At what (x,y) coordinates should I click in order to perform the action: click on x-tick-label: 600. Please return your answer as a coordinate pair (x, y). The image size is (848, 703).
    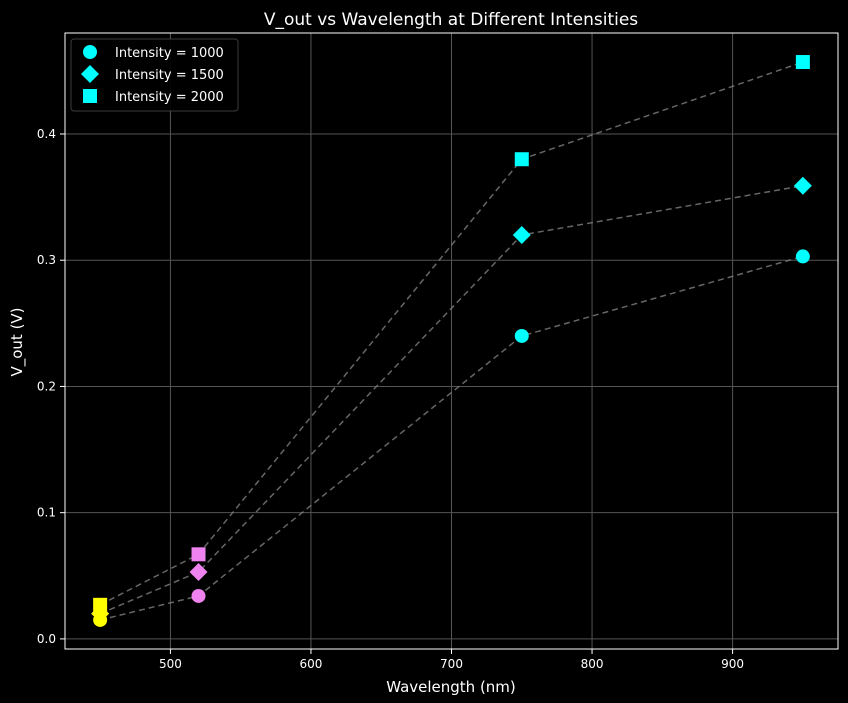
    Looking at the image, I should click on (311, 664).